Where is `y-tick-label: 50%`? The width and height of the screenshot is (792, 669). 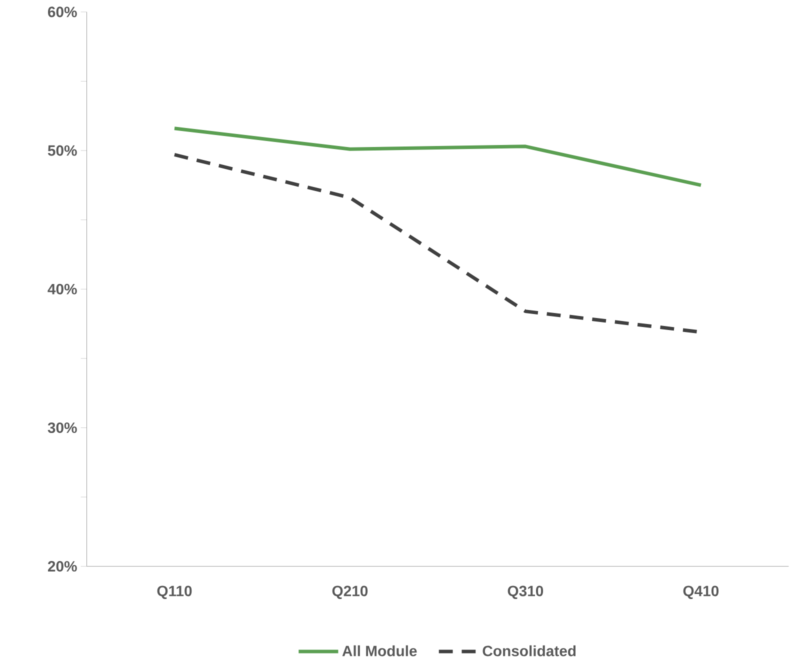
y-tick-label: 50% is located at coordinates (62, 150).